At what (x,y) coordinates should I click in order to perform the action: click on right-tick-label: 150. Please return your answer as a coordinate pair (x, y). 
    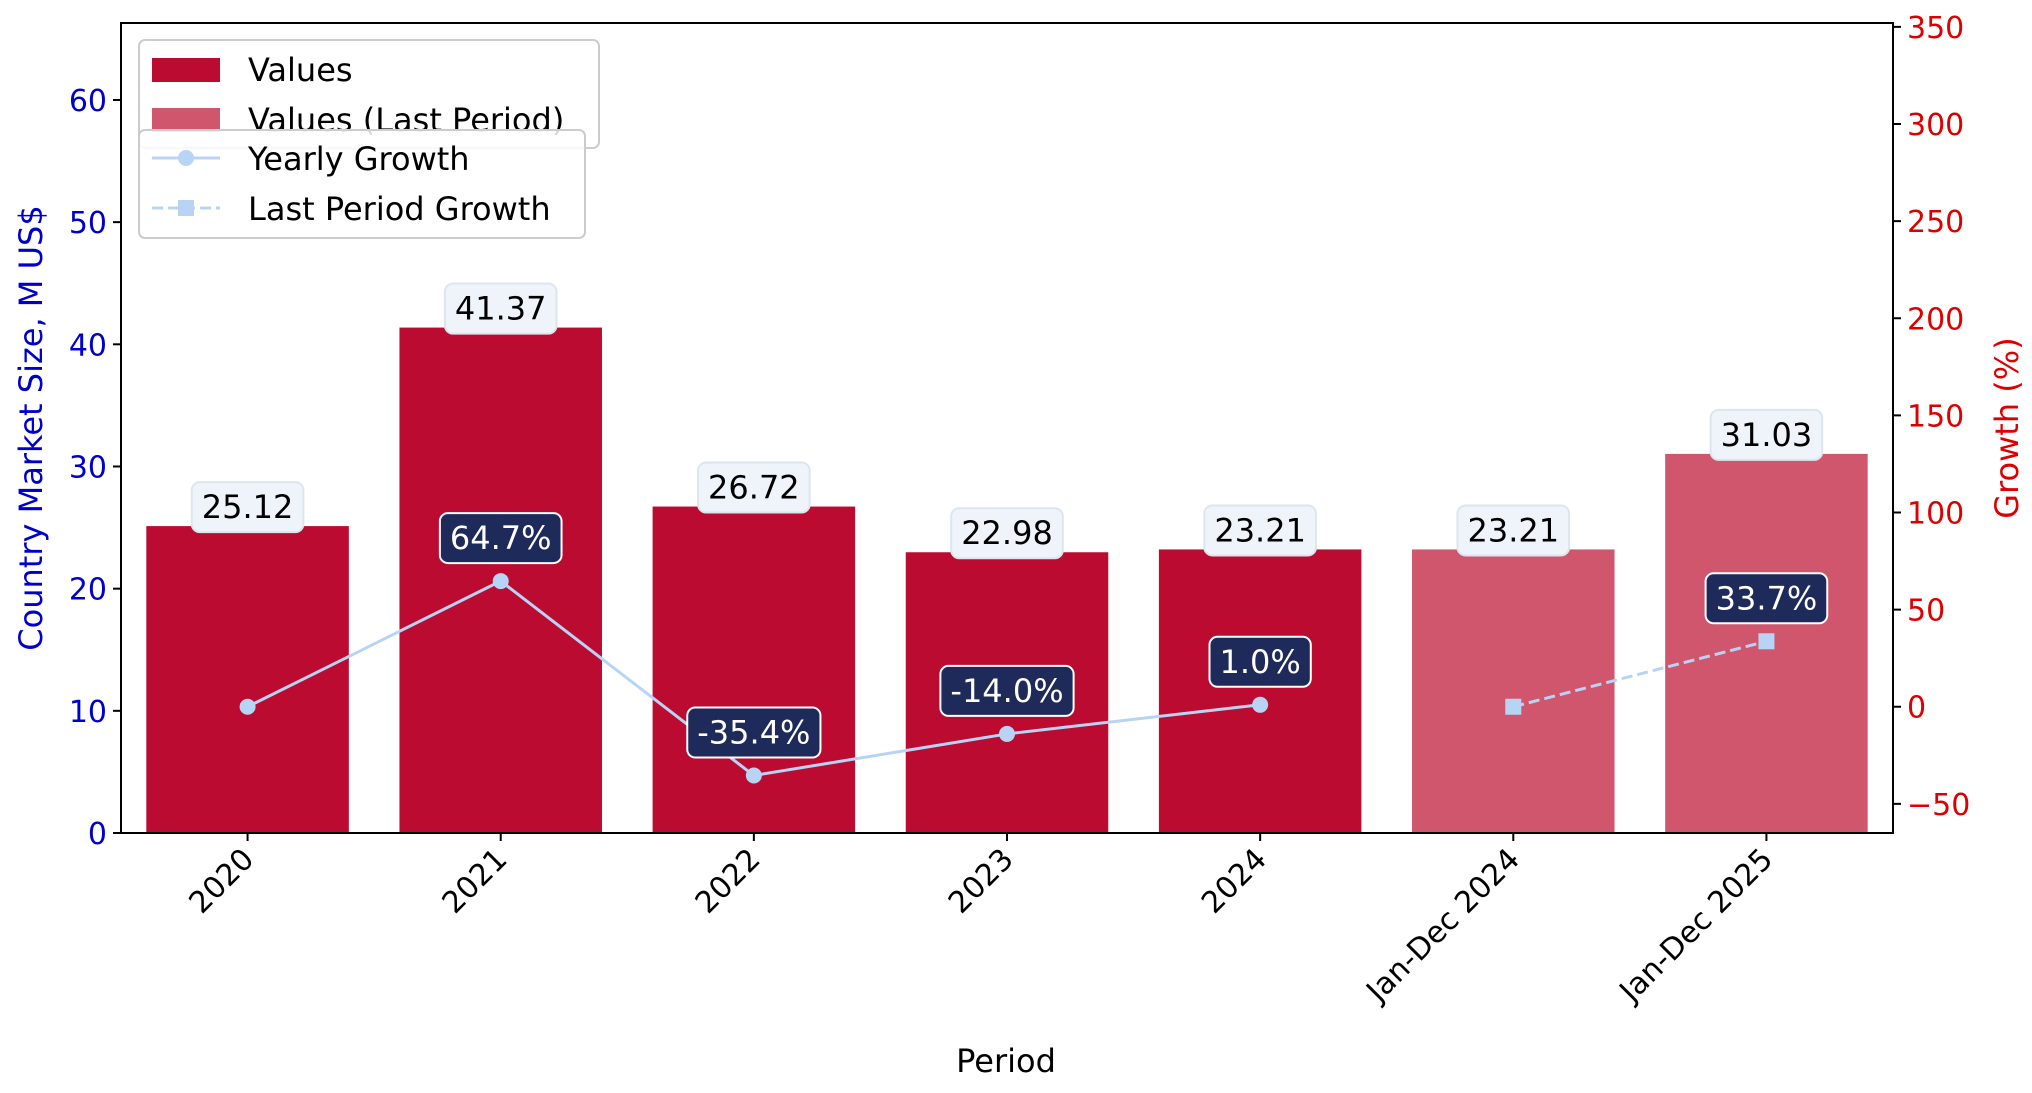
    Looking at the image, I should click on (1935, 416).